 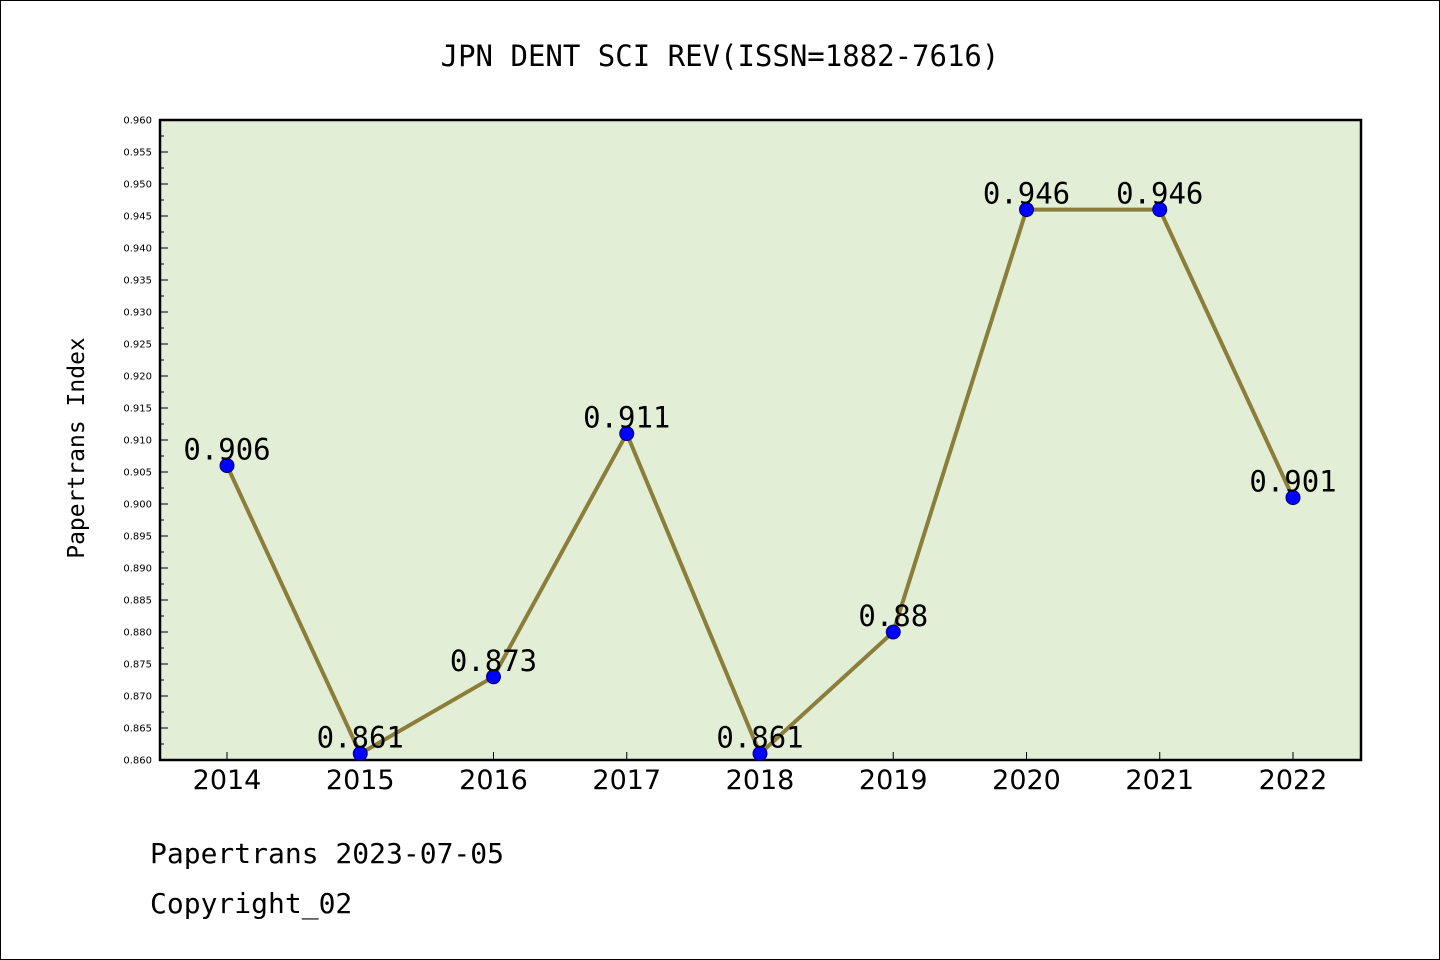 I want to click on y-tick-label: 0.885, so click(x=137, y=601).